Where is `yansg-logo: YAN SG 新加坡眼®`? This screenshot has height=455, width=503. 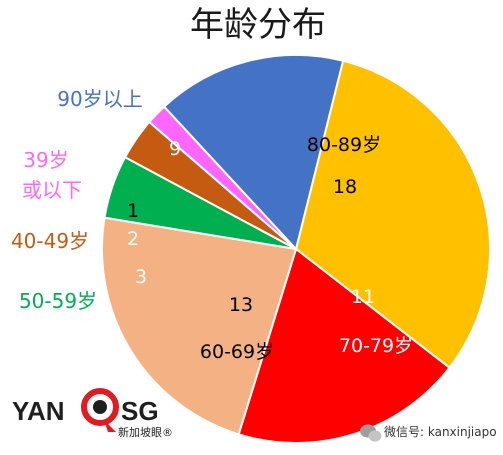 yansg-logo: YAN SG 新加坡眼® is located at coordinates (92, 413).